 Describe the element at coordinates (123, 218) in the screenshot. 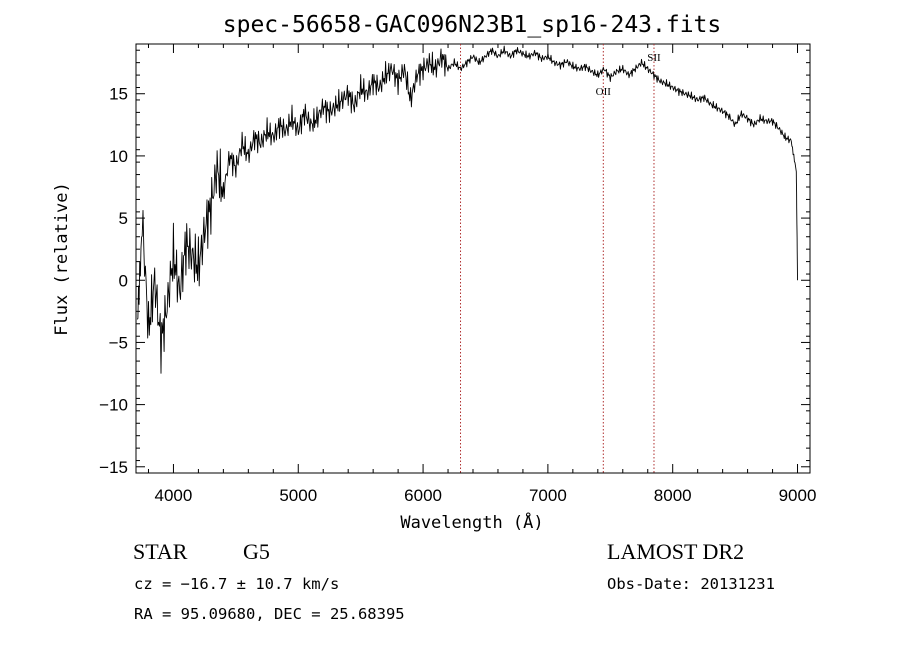

I see `y-tick-label: 5` at that location.